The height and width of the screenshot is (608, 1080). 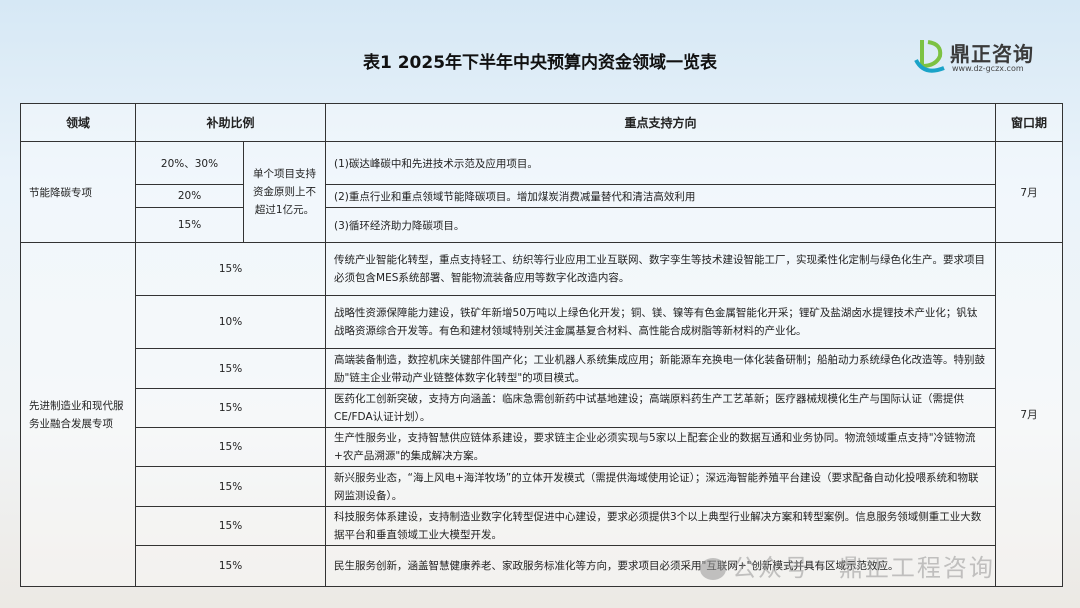 I want to click on ratio-cell: 20%, so click(x=189, y=196).